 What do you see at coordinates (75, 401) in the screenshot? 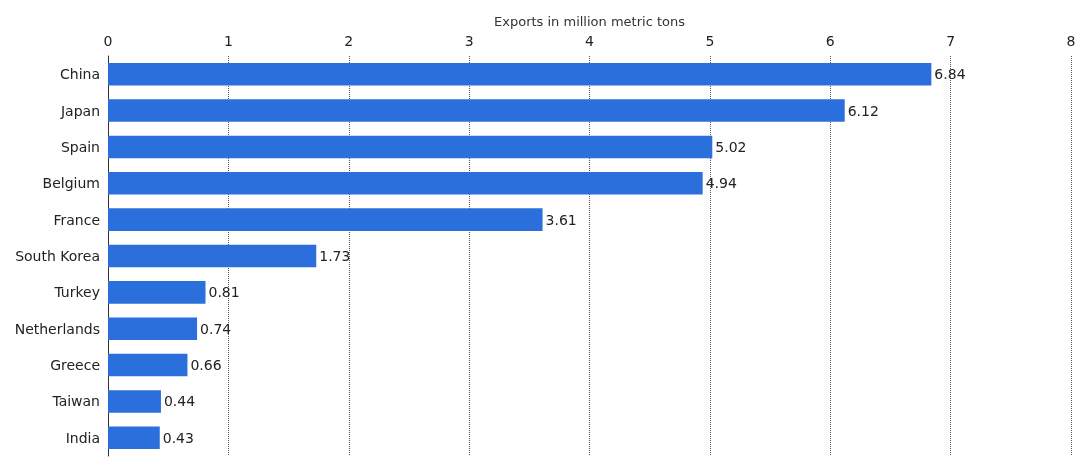
I see `y-tick-label: Taiwan` at bounding box center [75, 401].